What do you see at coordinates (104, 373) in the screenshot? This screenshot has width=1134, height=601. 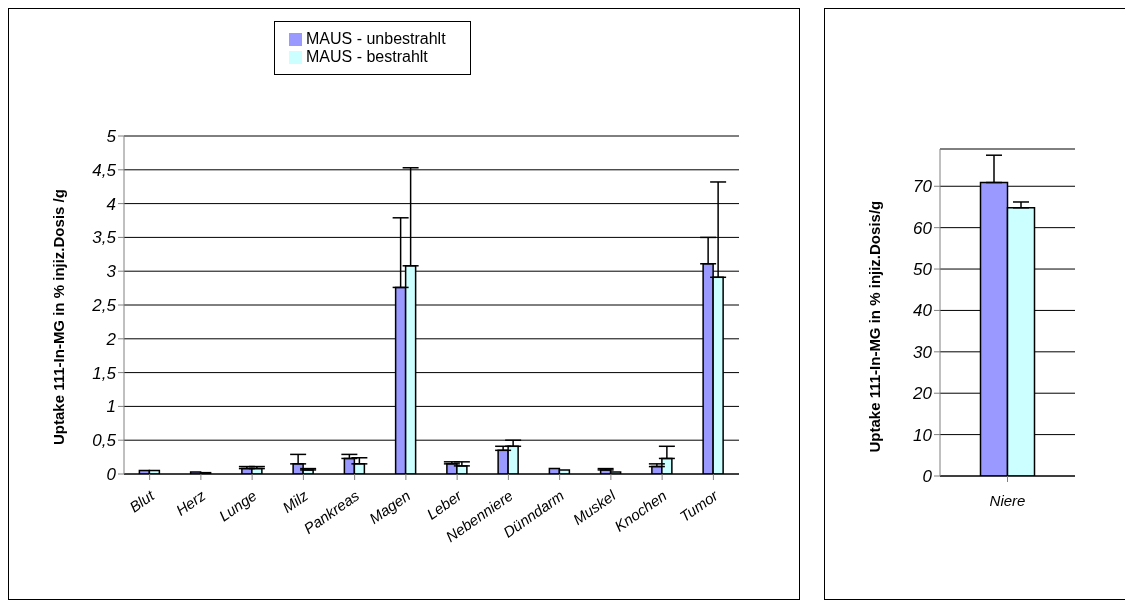 I see `y-tick-label: 1,5` at bounding box center [104, 373].